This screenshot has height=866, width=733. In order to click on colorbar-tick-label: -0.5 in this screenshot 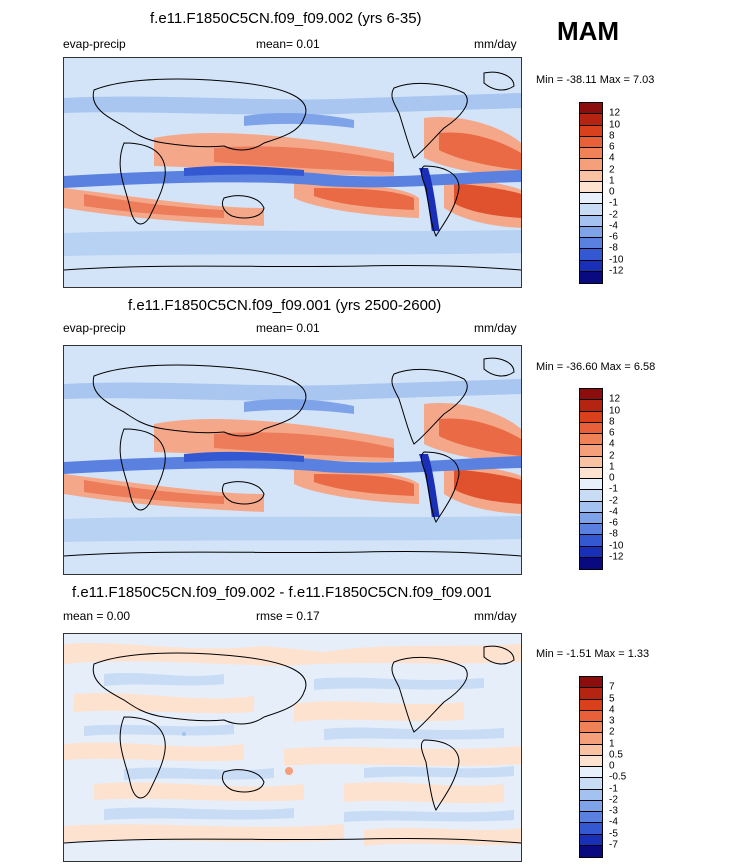, I will do `click(618, 777)`.